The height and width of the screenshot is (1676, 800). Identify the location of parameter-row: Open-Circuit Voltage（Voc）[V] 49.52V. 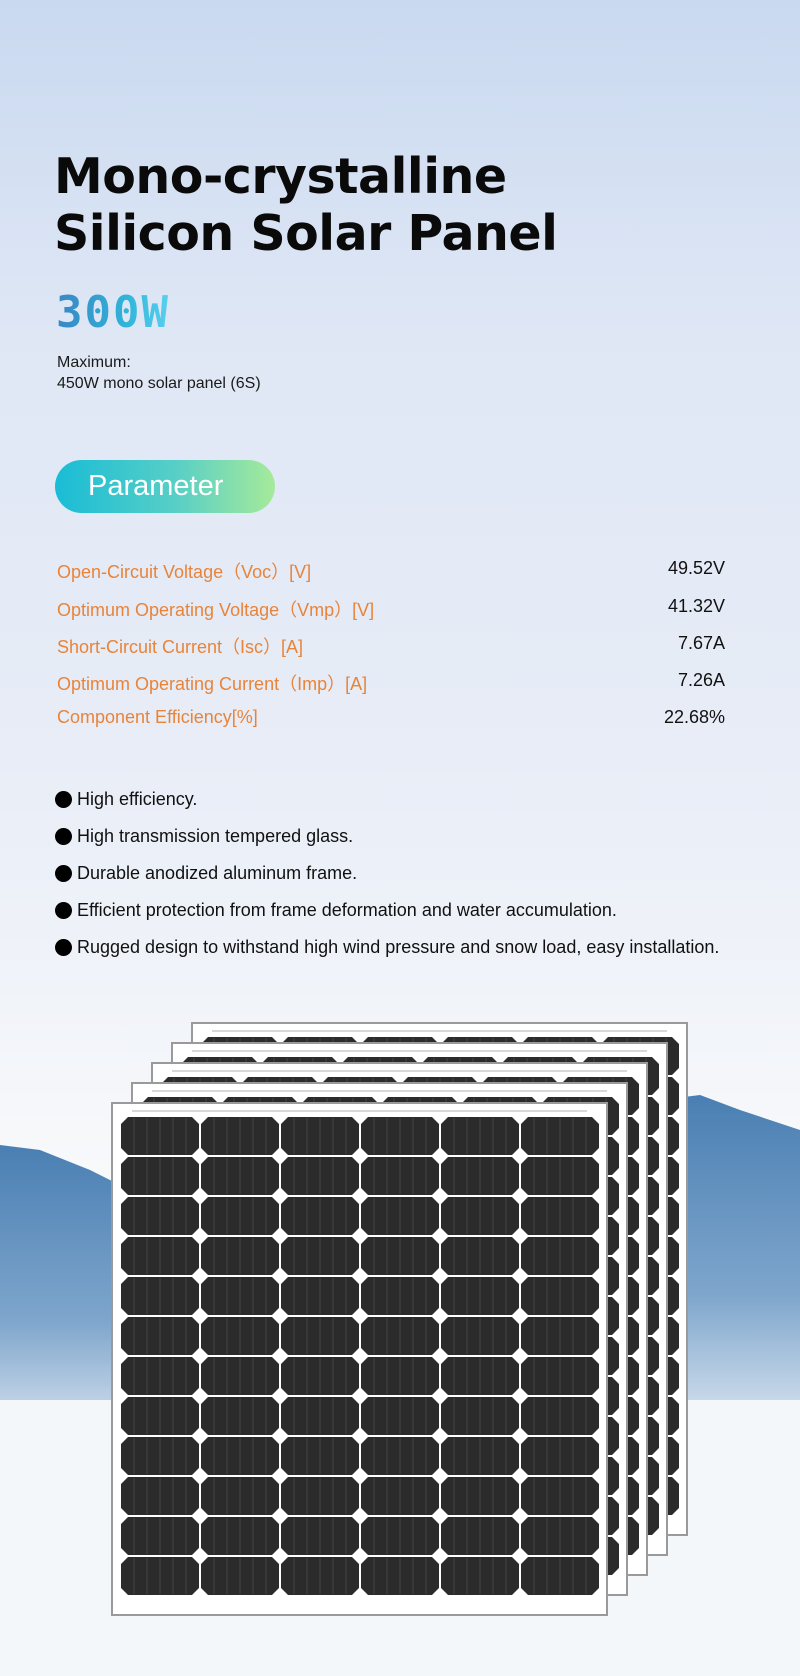
(391, 571).